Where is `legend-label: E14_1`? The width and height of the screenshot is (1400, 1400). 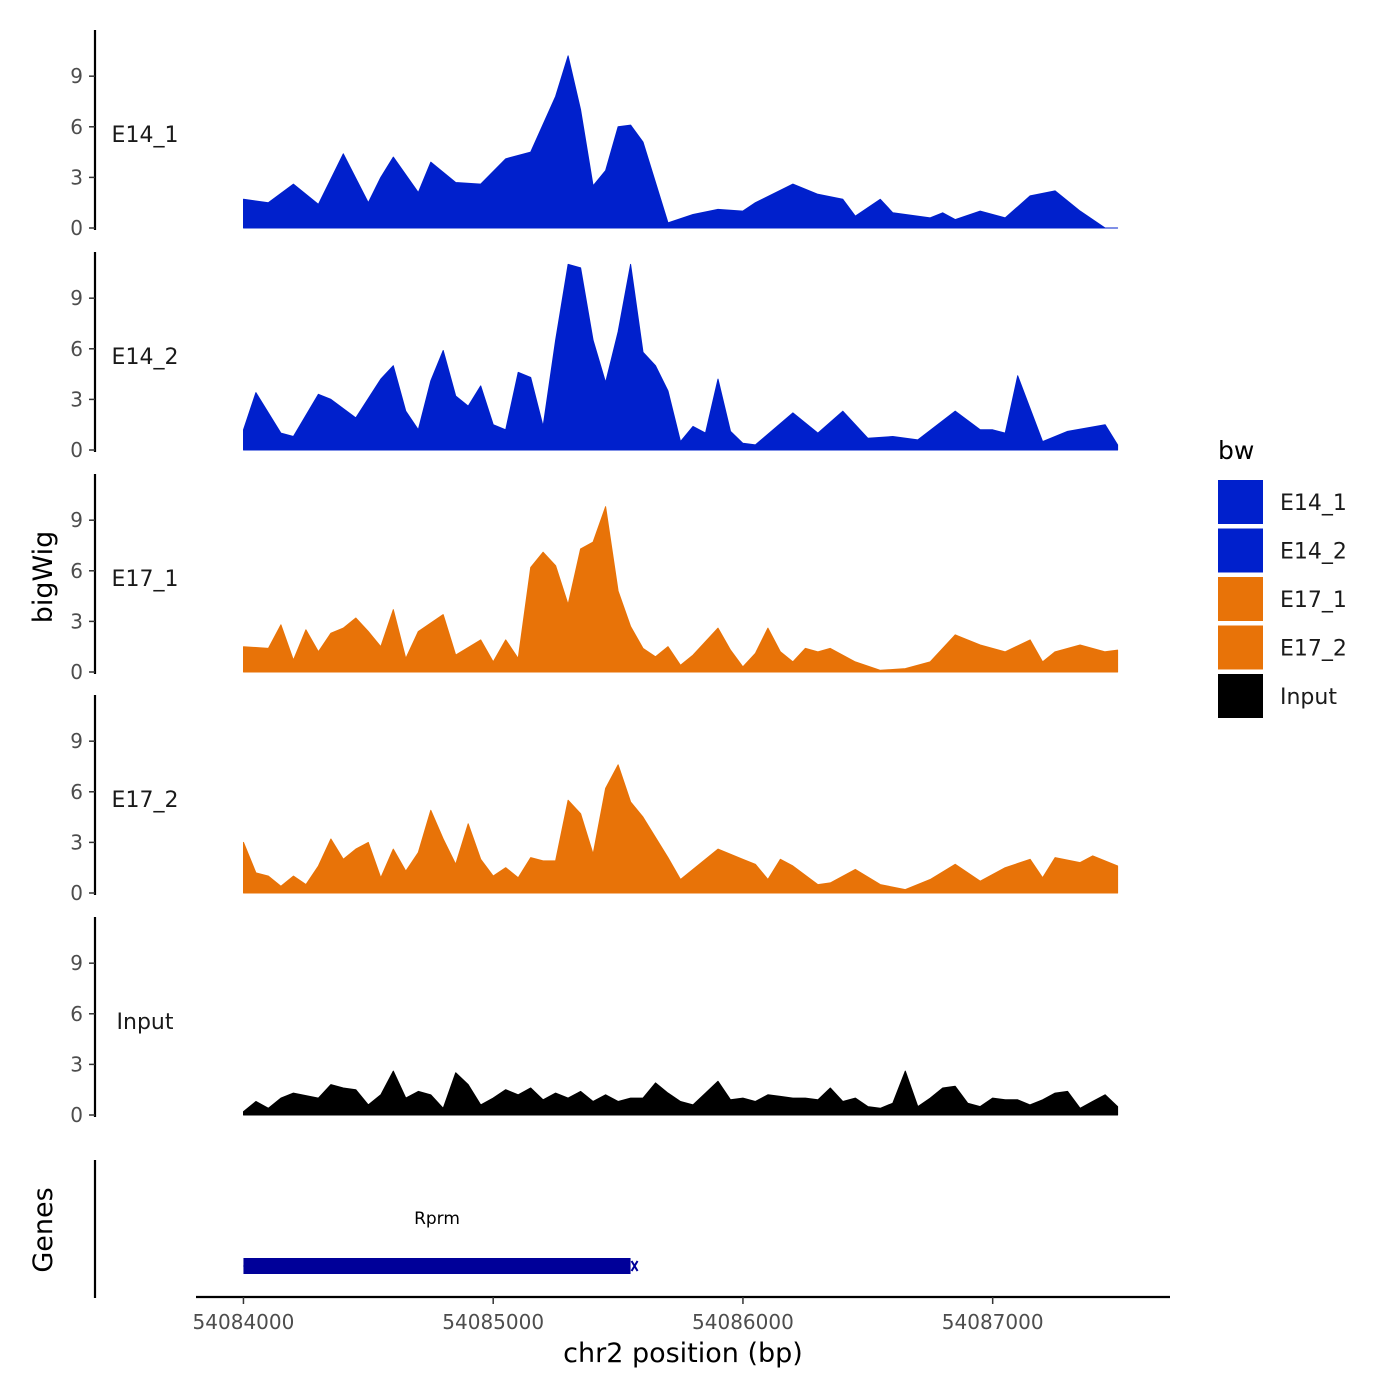 legend-label: E14_1 is located at coordinates (1313, 503).